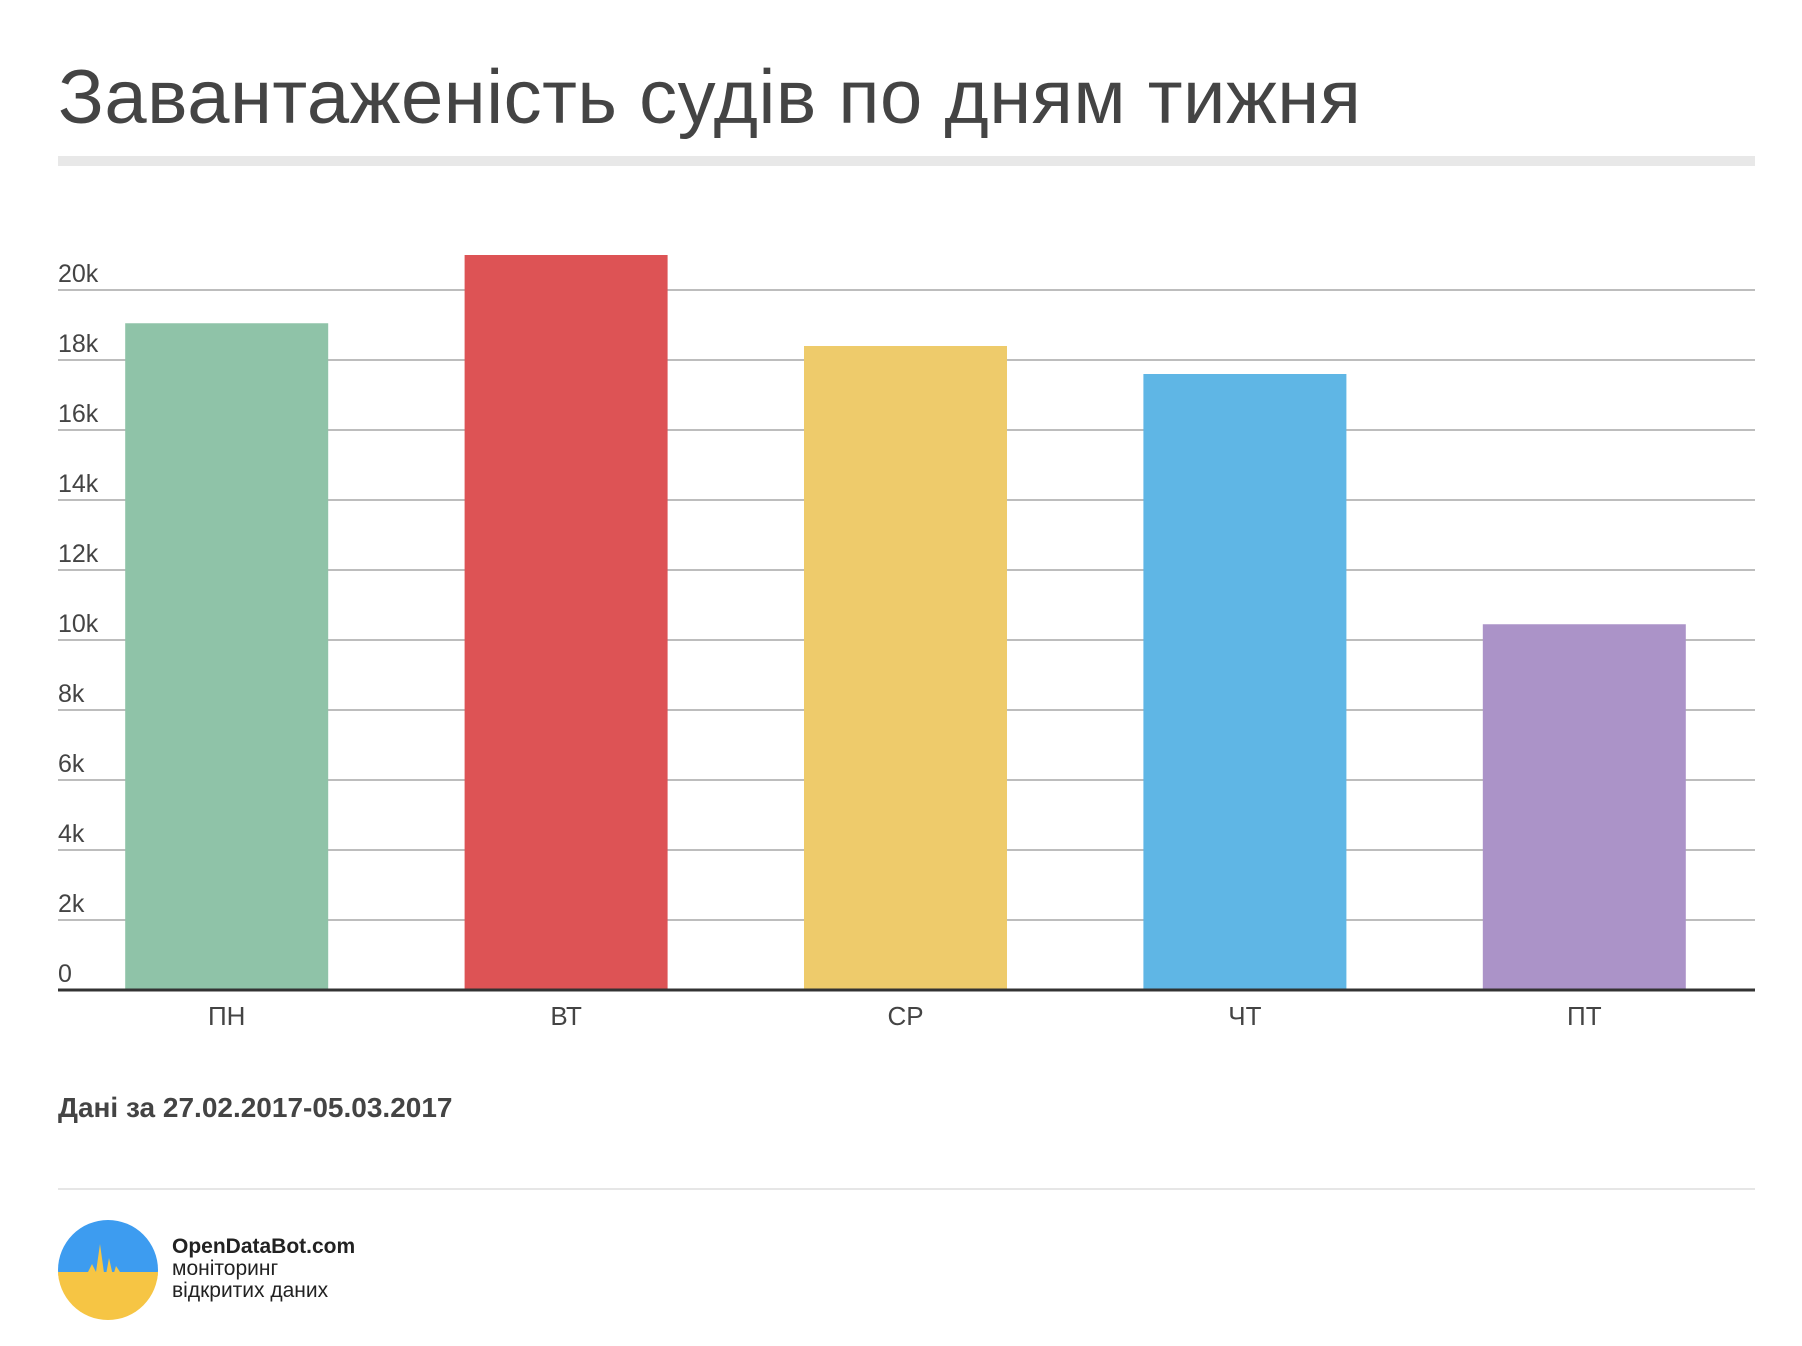 This screenshot has height=1346, width=1802. What do you see at coordinates (71, 834) in the screenshot?
I see `y-tick-label: 4k` at bounding box center [71, 834].